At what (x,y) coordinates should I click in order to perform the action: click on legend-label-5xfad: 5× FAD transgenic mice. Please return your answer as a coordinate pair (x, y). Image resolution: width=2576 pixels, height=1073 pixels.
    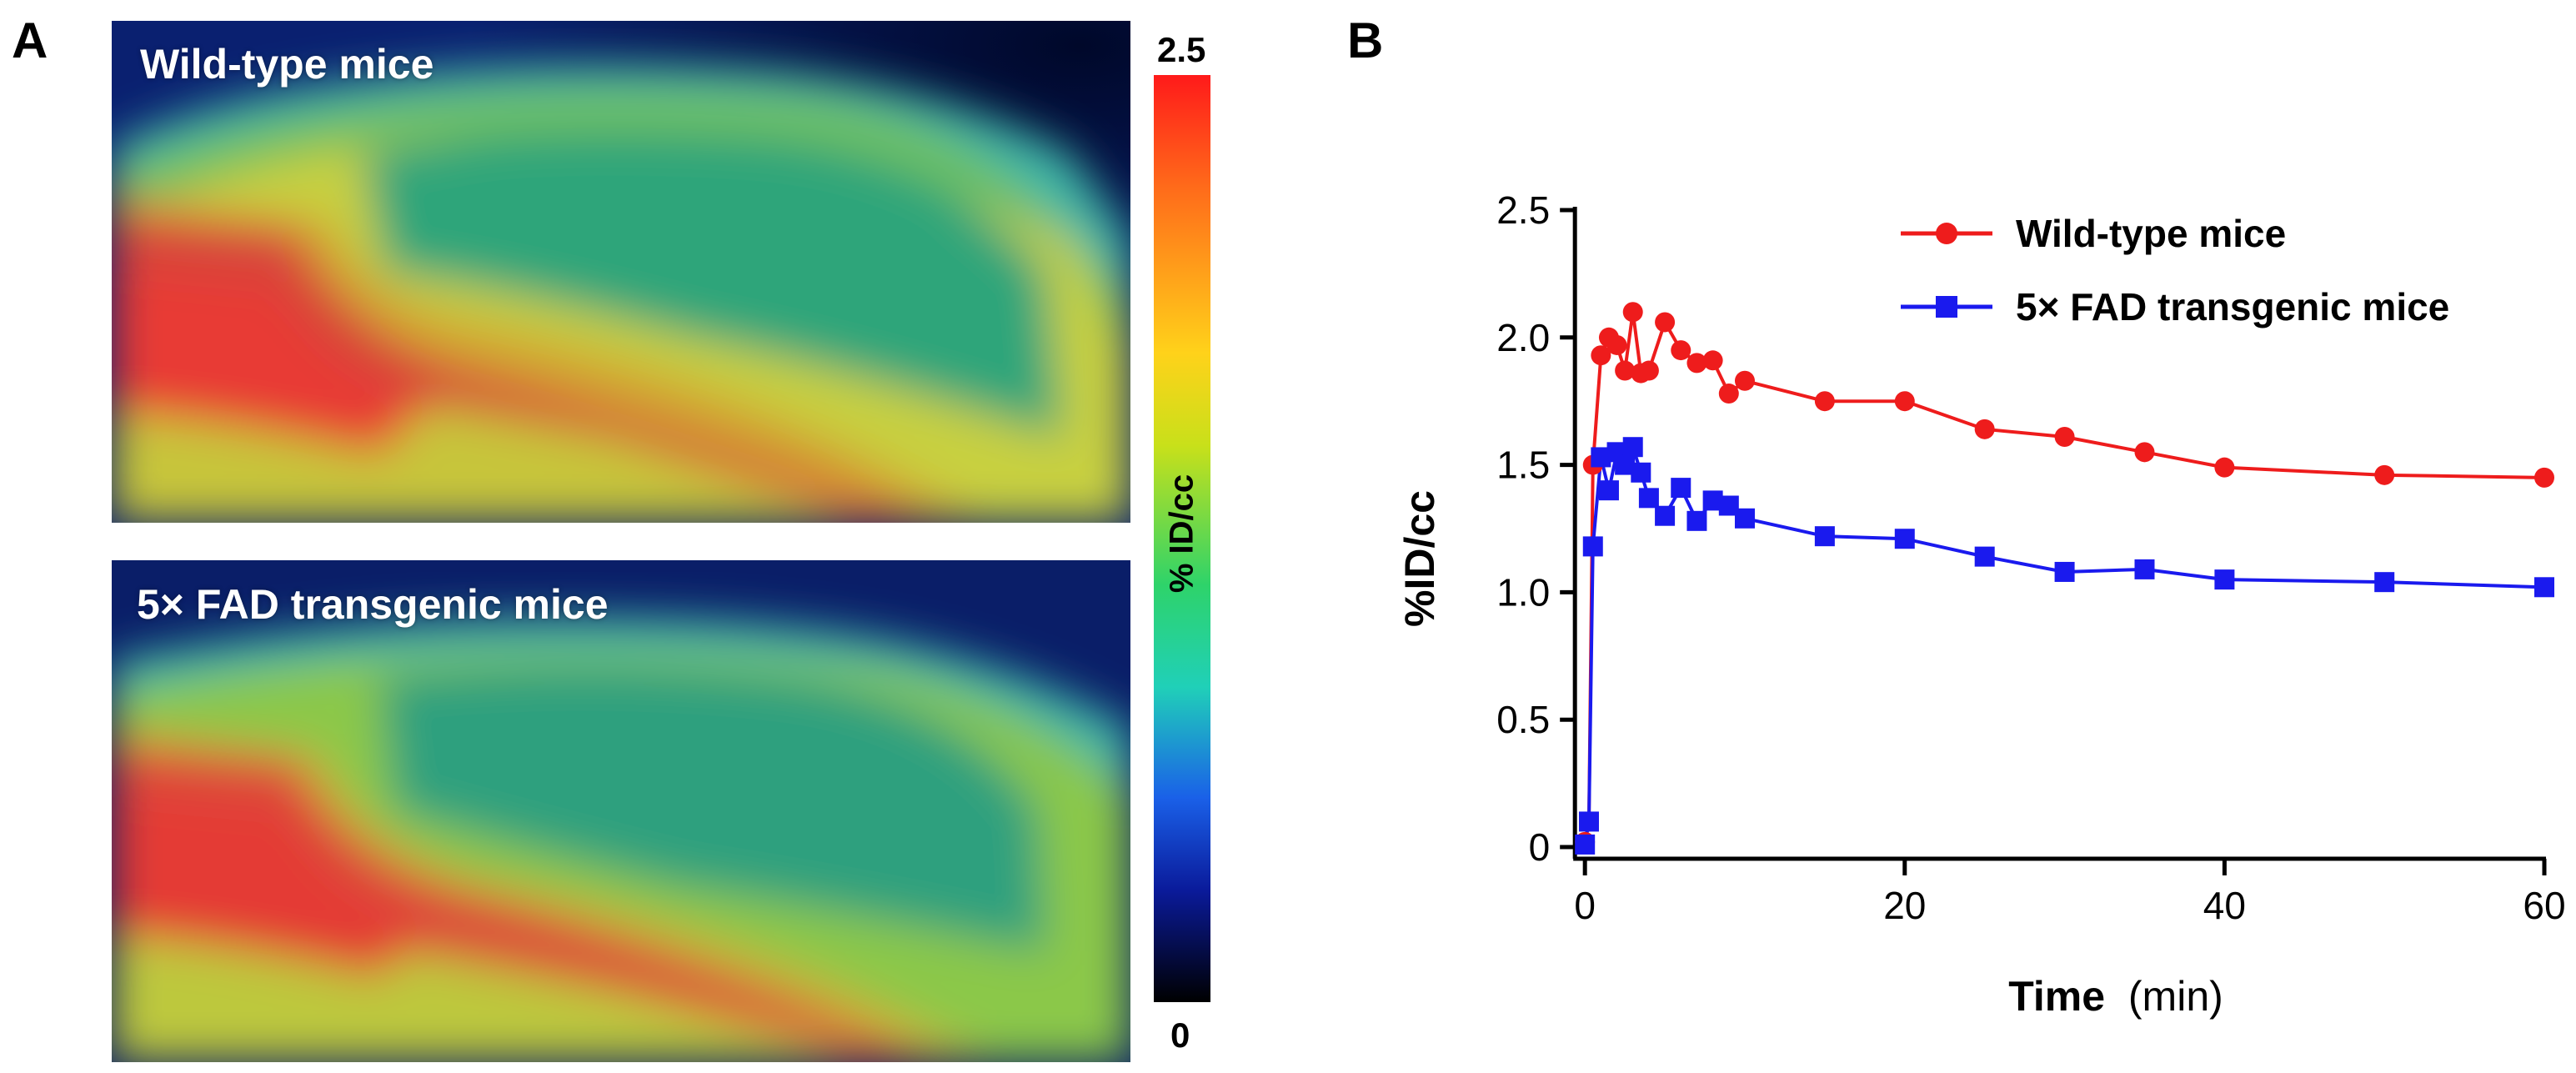
    Looking at the image, I should click on (2232, 307).